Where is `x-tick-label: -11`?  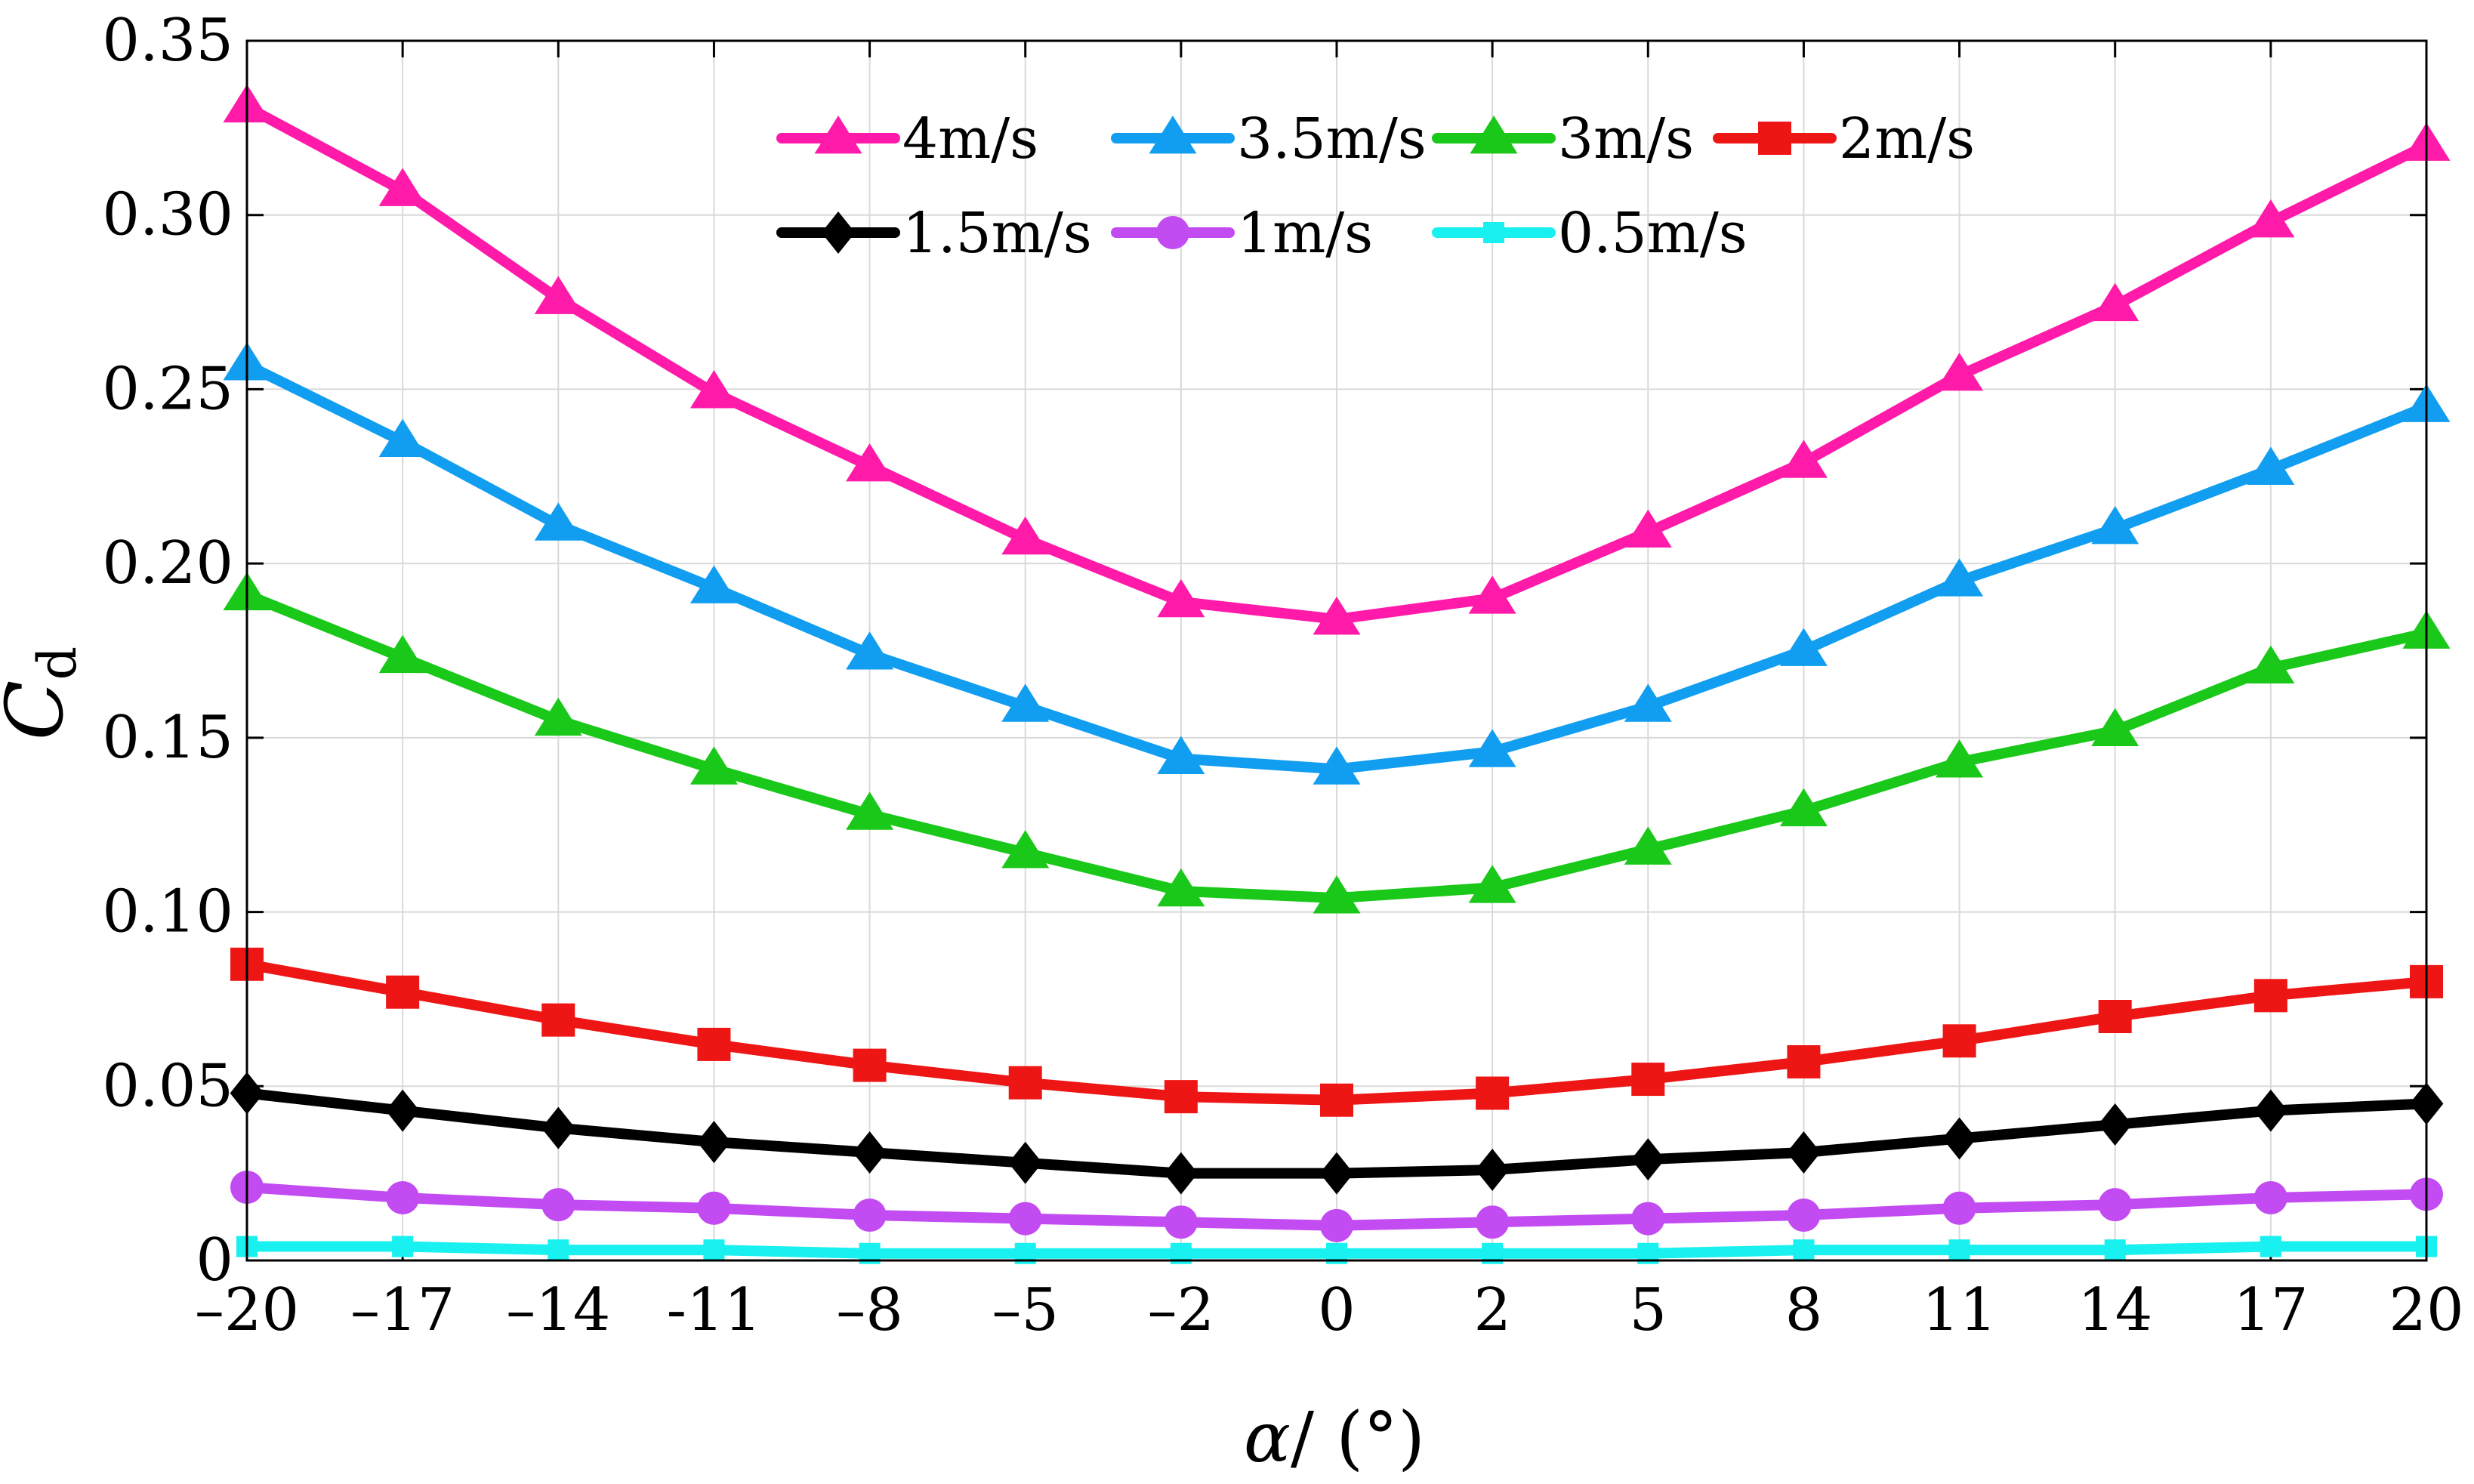 x-tick-label: -11 is located at coordinates (714, 1310).